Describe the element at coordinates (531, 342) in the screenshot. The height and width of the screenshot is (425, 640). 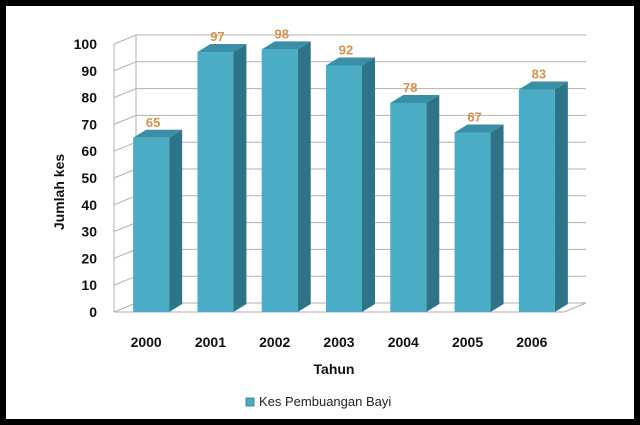
I see `x-tick-label: 2006` at that location.